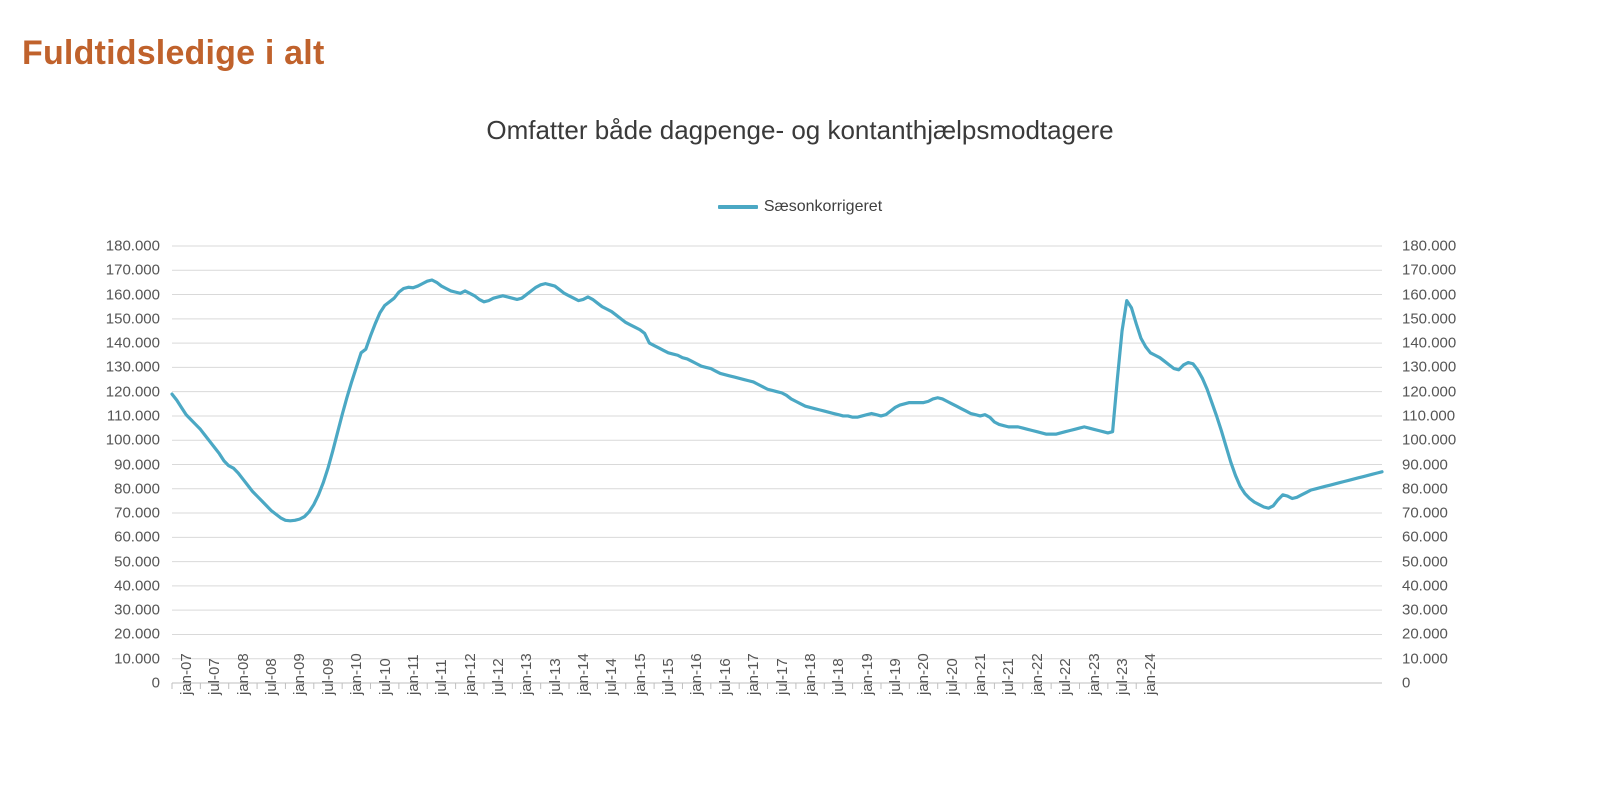 The image size is (1600, 800). Describe the element at coordinates (981, 674) in the screenshot. I see `x-axis-tick-label: jan-21` at that location.